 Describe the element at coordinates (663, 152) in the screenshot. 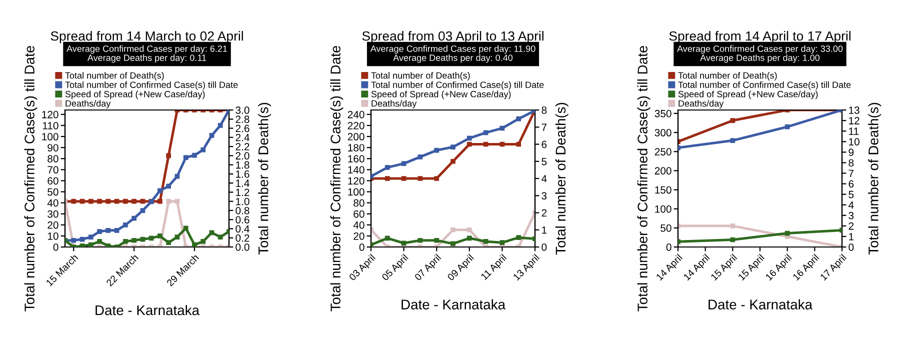

I see `y-tick-label: 250` at that location.